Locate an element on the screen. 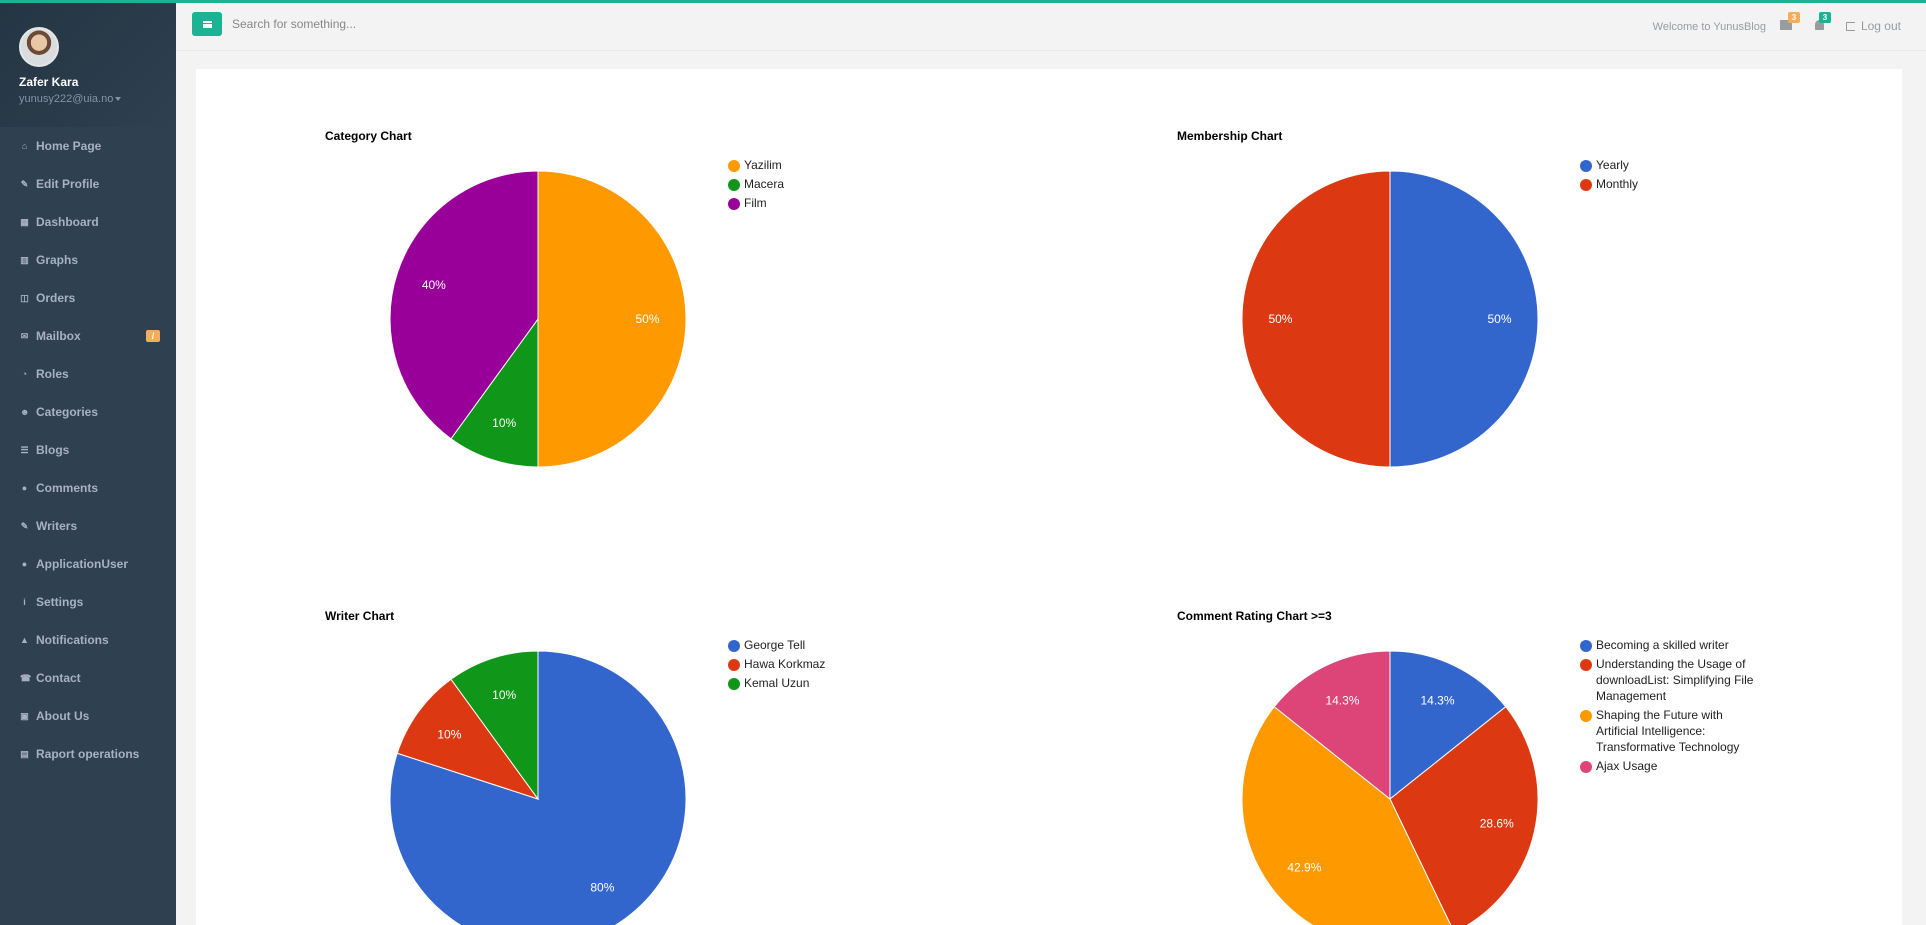  sidebar-item-about-us: ▣ About Us is located at coordinates (88, 716).